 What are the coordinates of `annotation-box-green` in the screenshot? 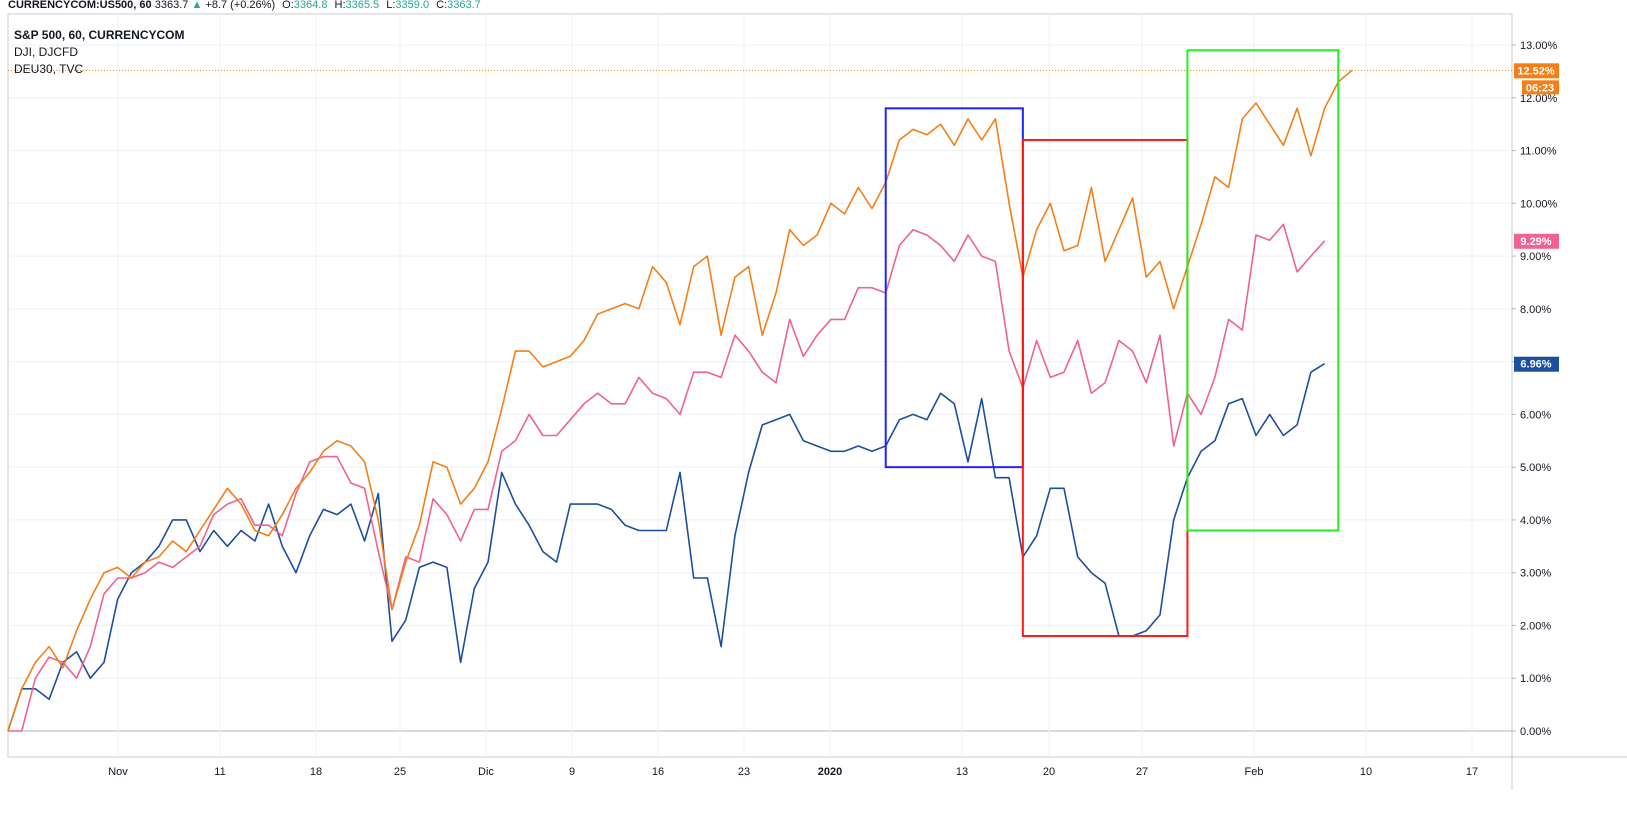 It's located at (1263, 290).